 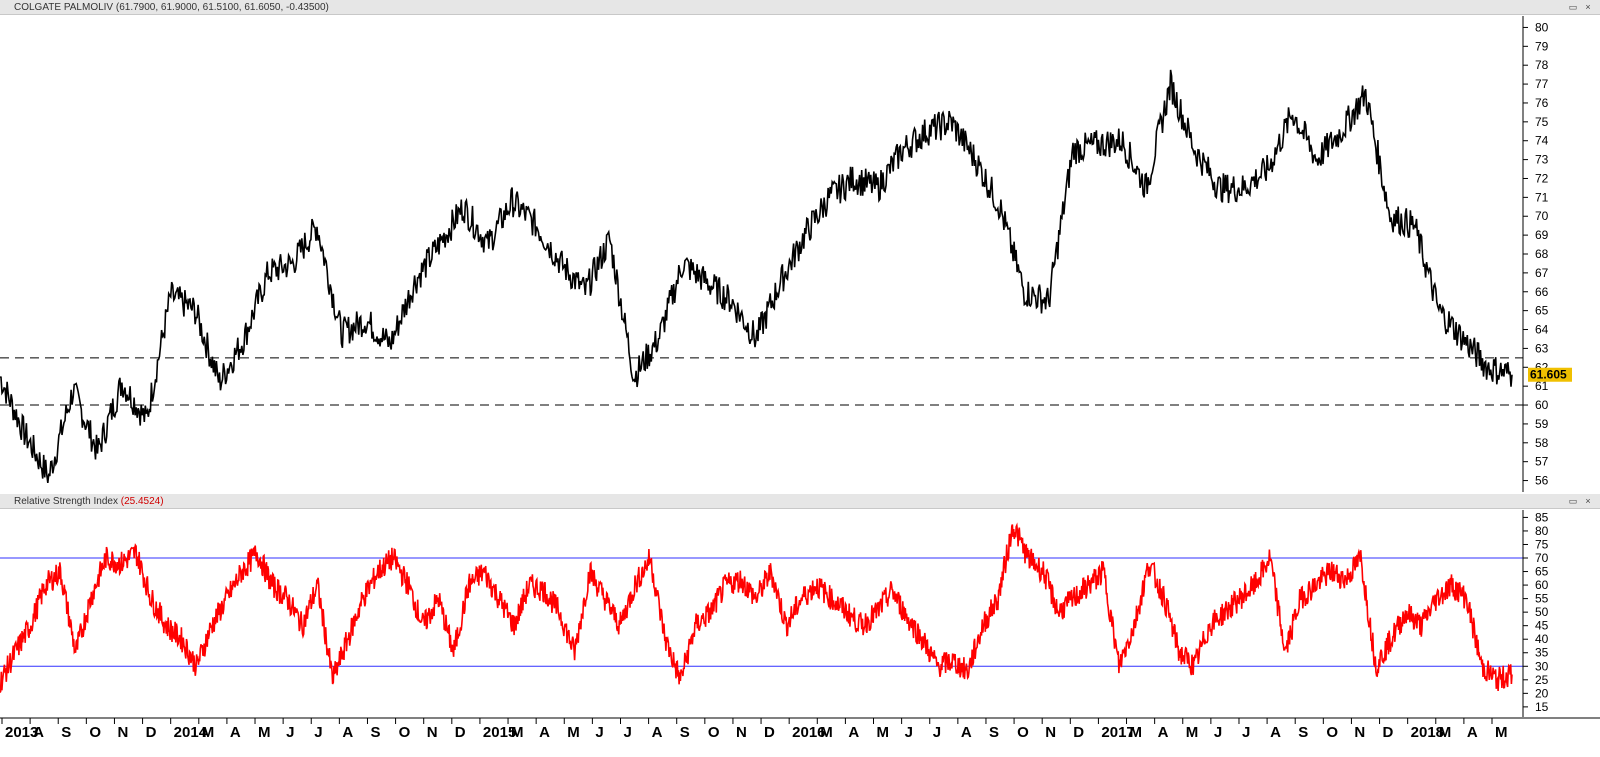 I want to click on rsi-tick-label: 60, so click(x=1542, y=585).